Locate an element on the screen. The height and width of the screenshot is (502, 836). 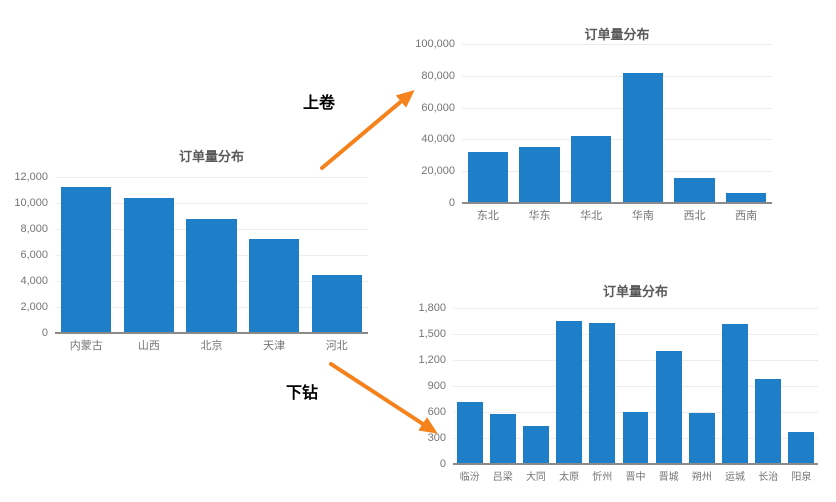
x-axis-category-label: 临汾 is located at coordinates (469, 477).